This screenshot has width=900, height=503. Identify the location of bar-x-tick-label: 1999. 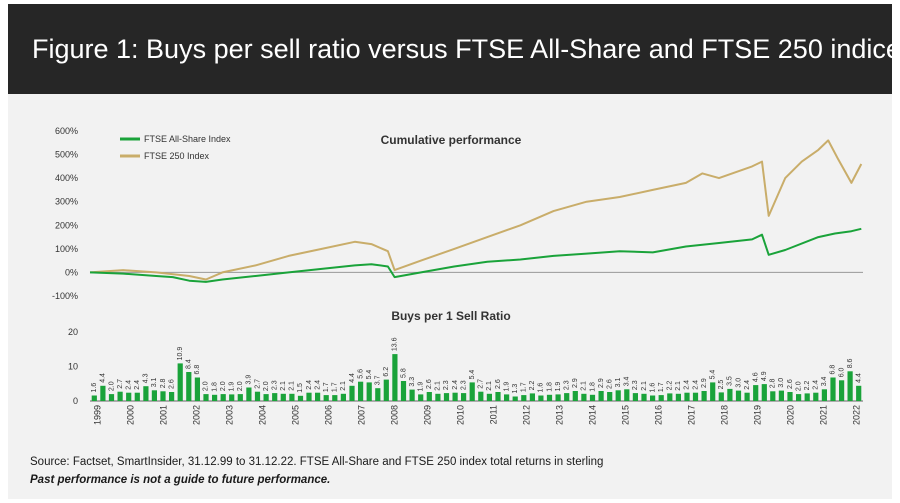
(97, 415).